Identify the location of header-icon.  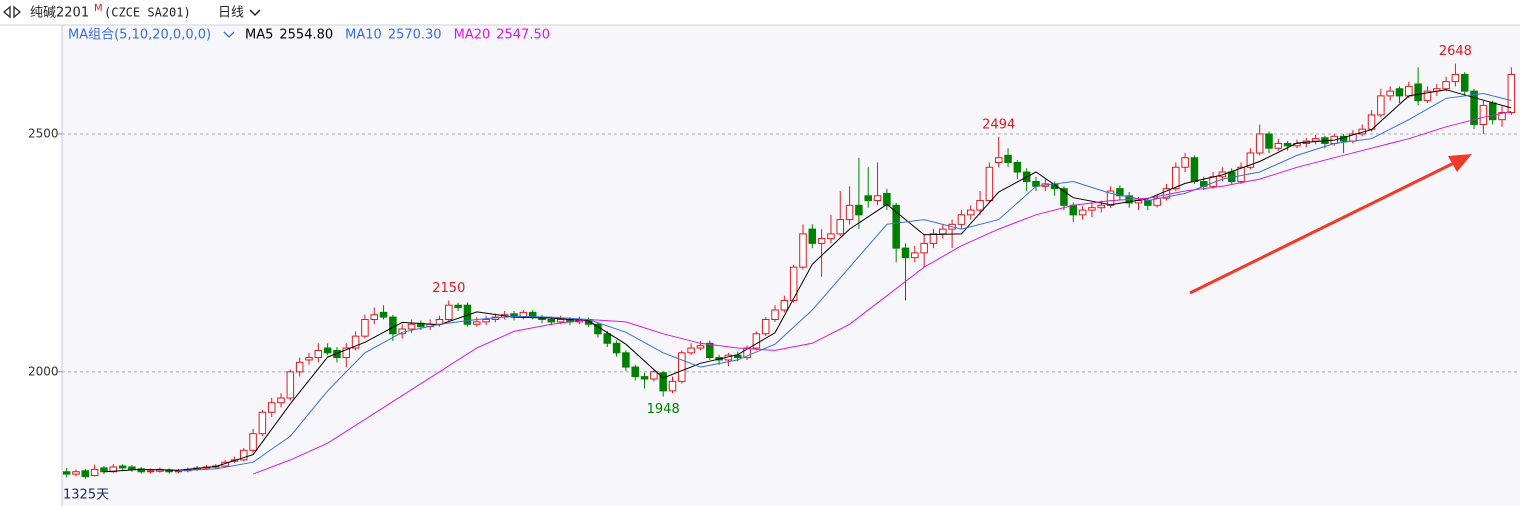
(12, 12).